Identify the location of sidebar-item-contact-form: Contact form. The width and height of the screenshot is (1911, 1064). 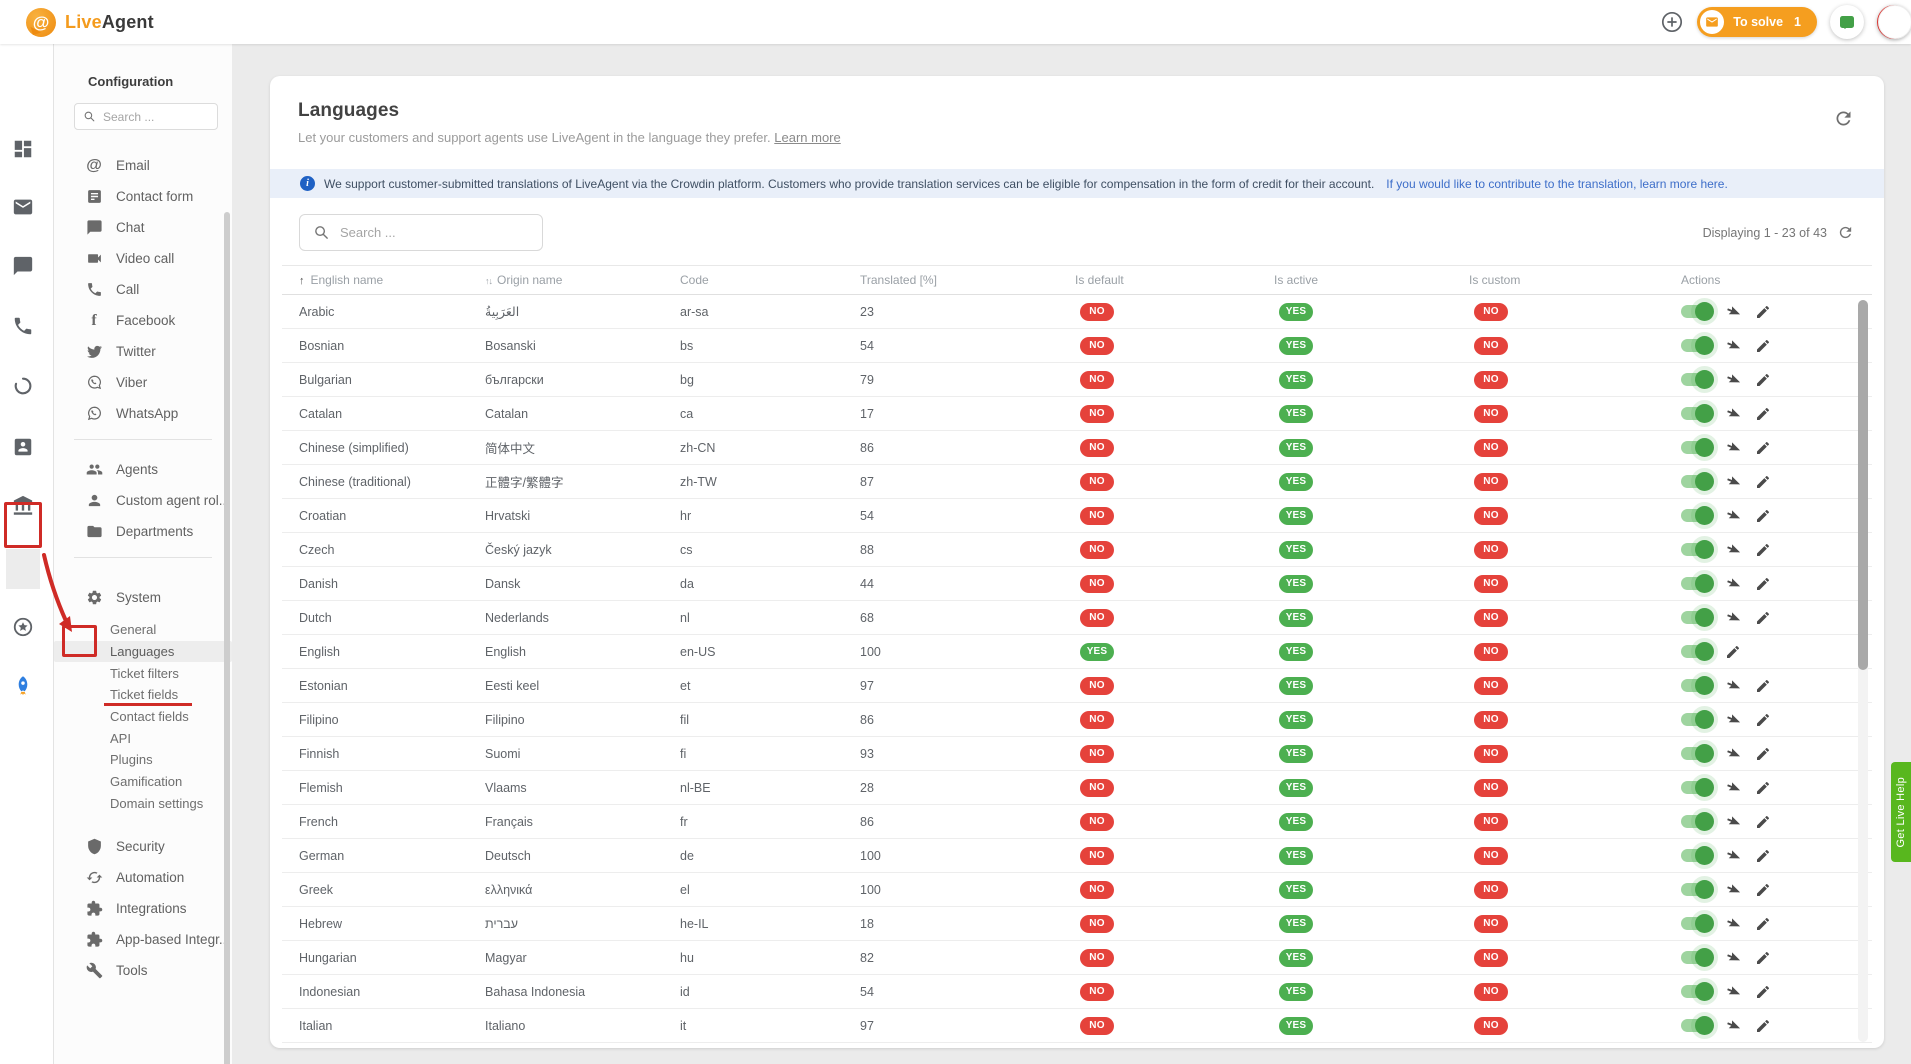
(143, 196).